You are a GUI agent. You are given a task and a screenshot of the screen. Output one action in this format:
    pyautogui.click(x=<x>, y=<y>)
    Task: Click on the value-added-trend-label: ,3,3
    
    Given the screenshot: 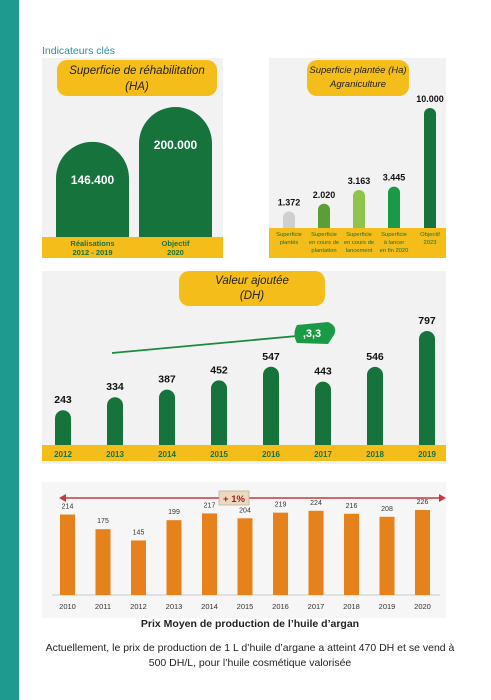 What is the action you would take?
    pyautogui.click(x=312, y=334)
    